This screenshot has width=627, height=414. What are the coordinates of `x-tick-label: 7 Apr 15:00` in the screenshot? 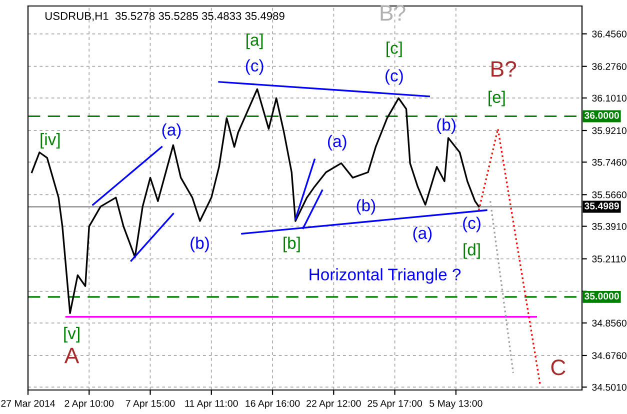 It's located at (150, 404).